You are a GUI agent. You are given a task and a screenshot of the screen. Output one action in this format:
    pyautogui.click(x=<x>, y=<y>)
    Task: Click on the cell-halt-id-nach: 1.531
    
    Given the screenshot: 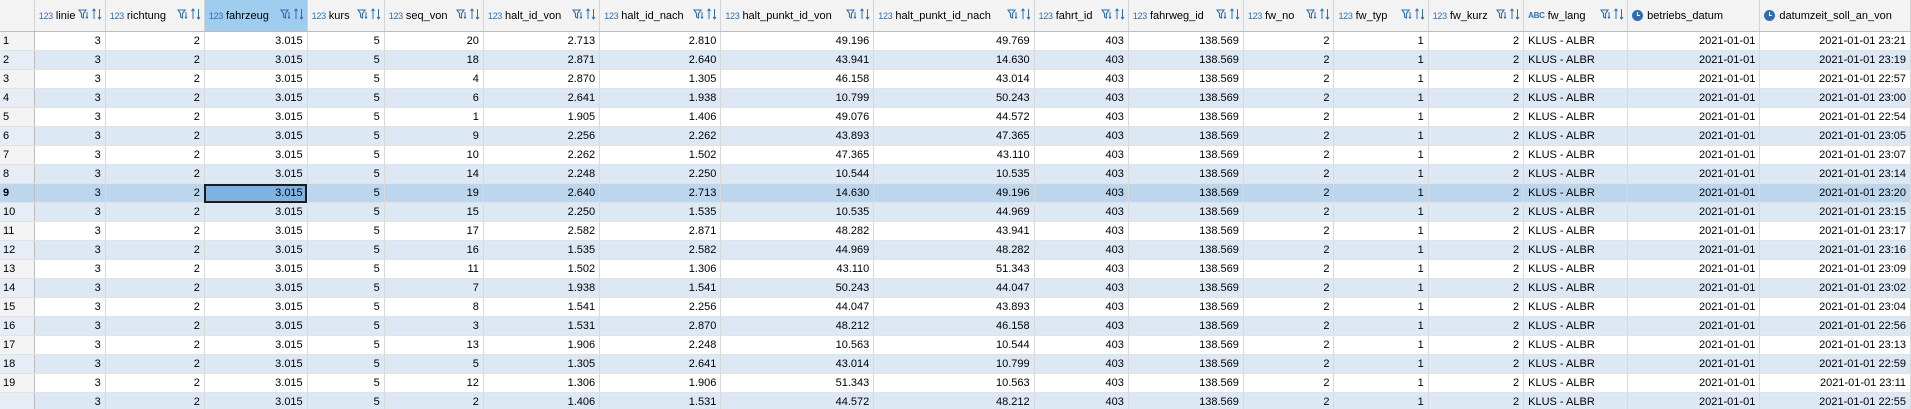 What is the action you would take?
    pyautogui.click(x=660, y=400)
    